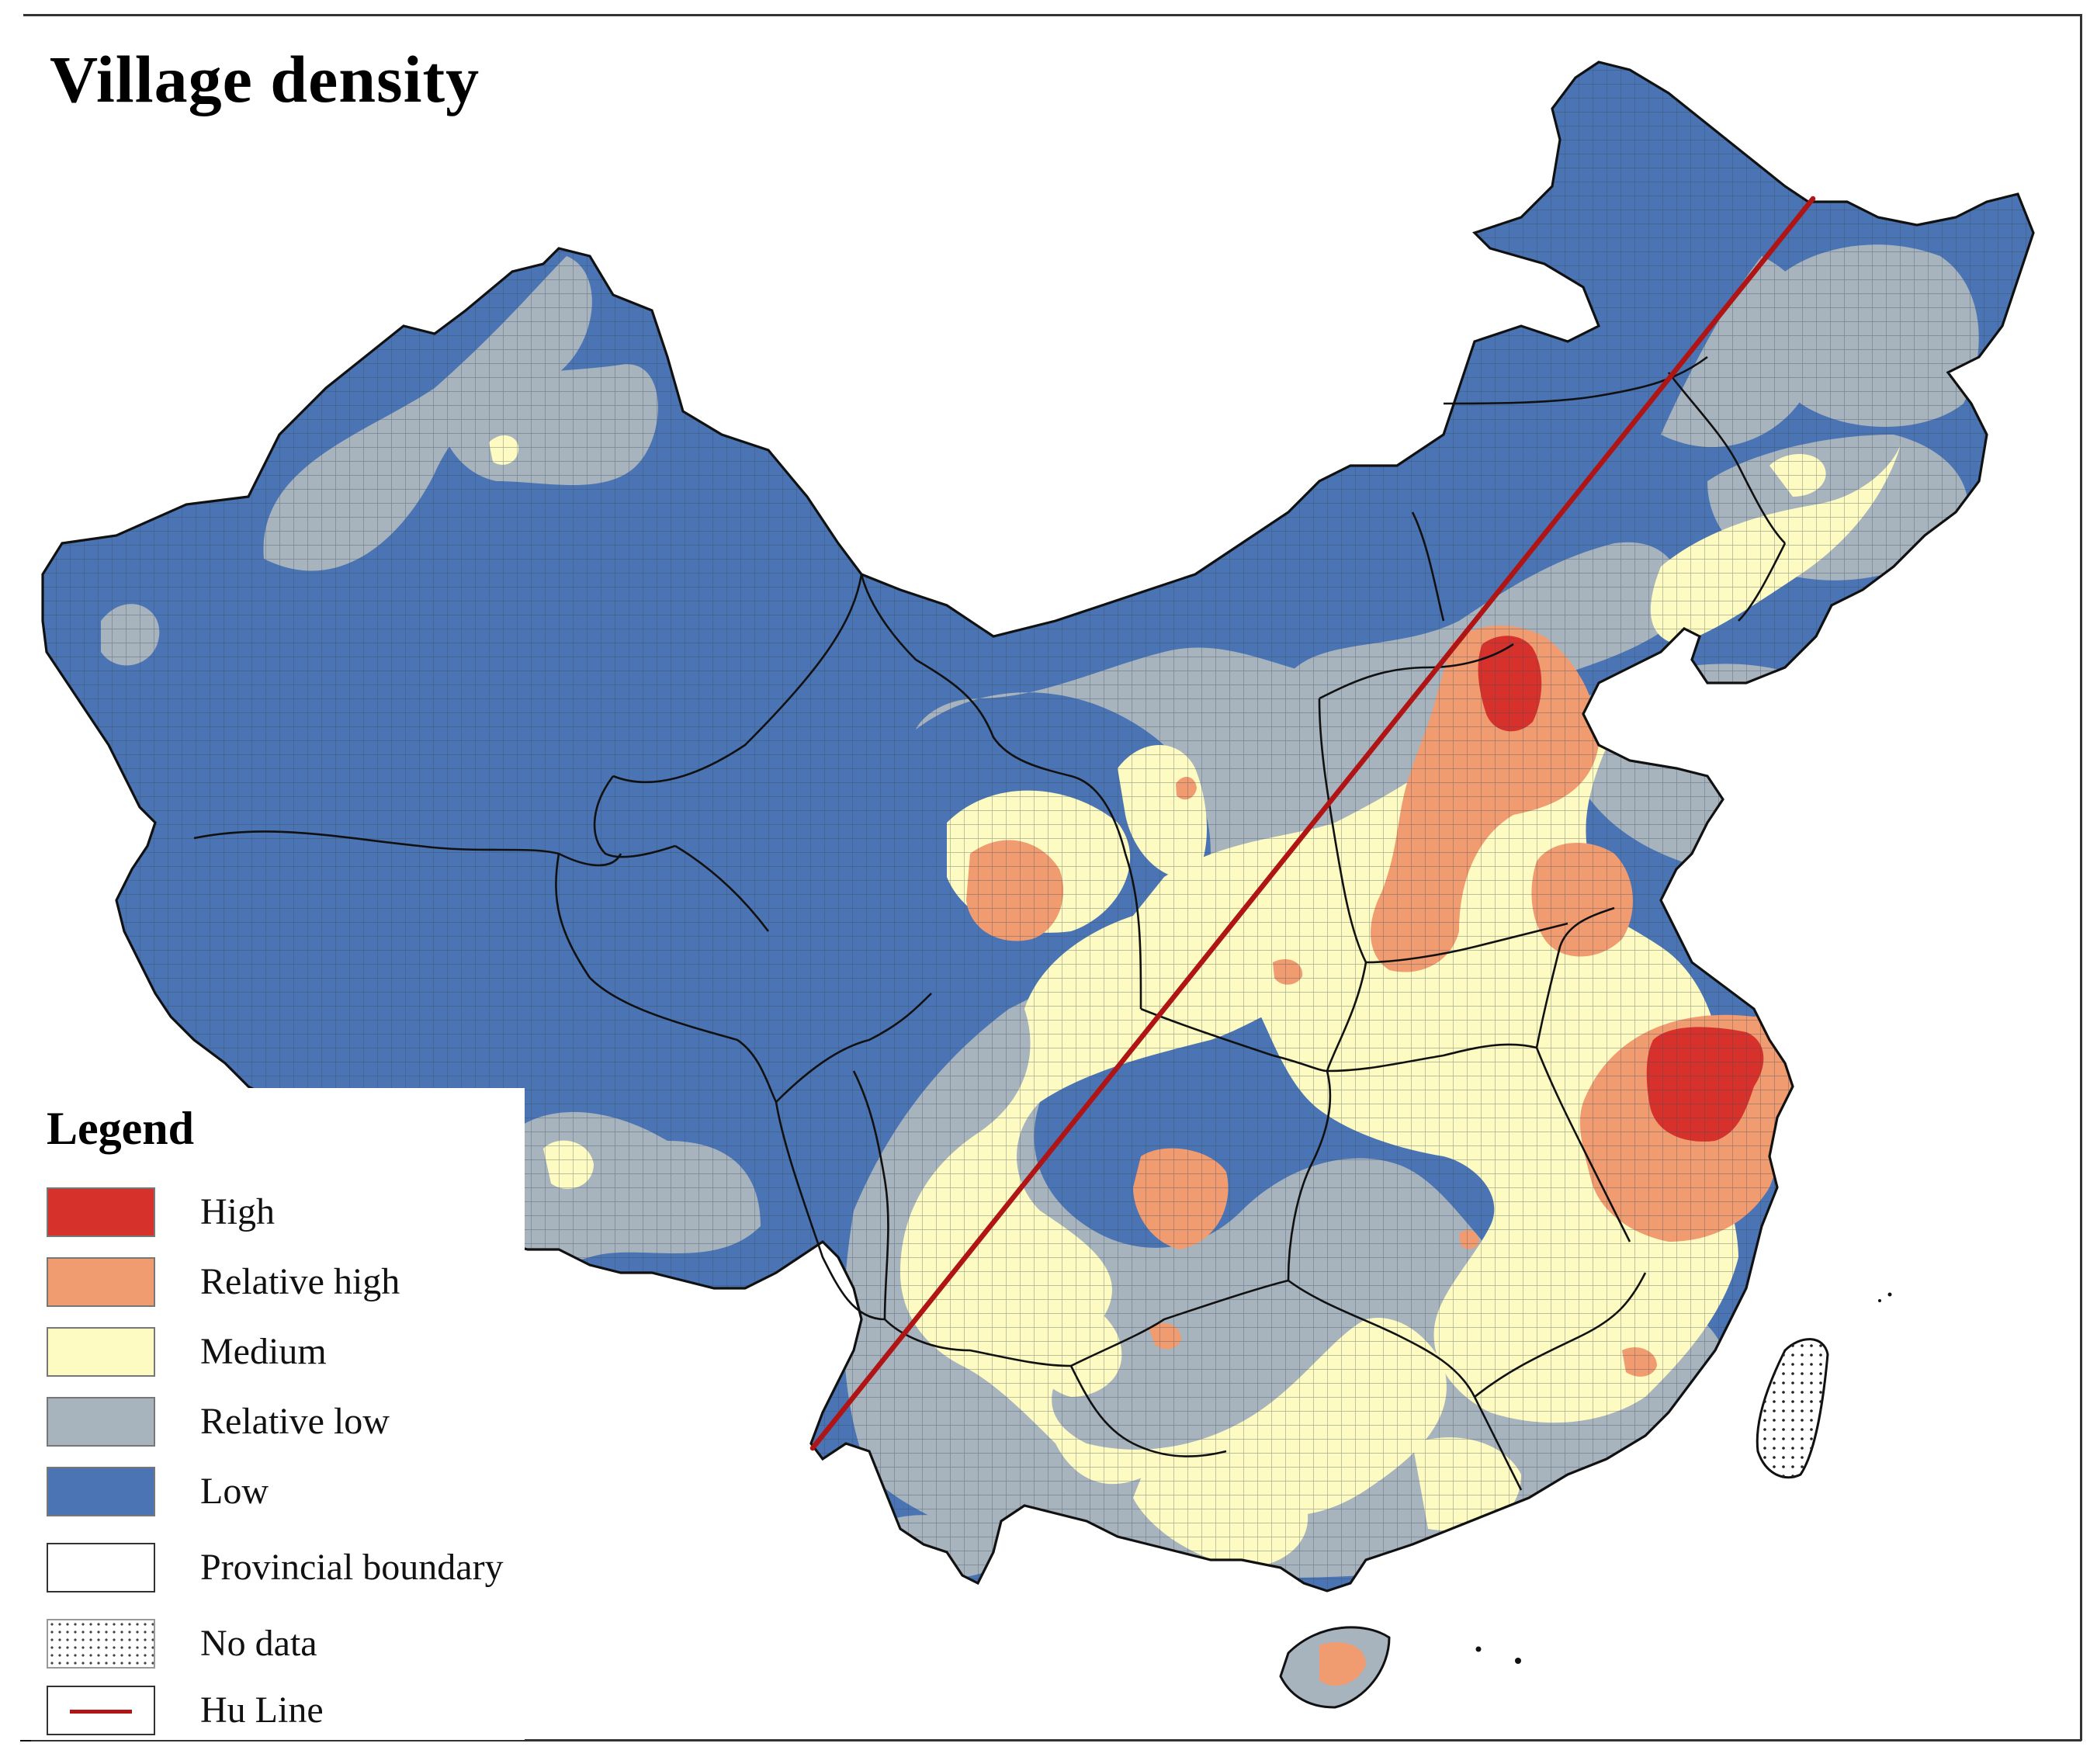  I want to click on legend-label-medium: Medium, so click(263, 1351).